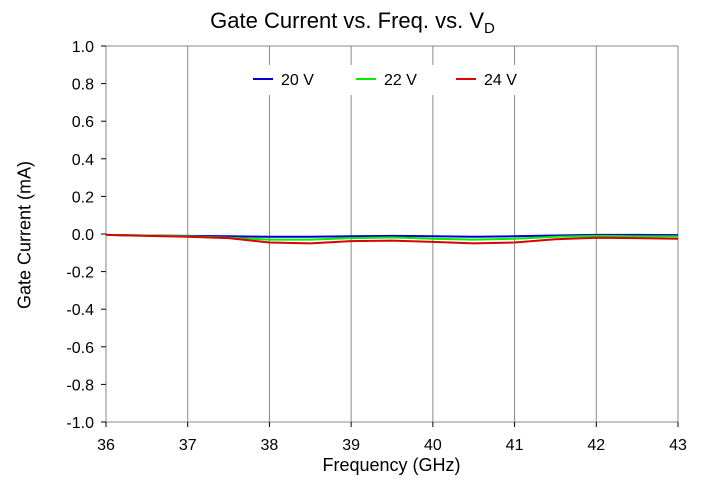 The image size is (705, 484). What do you see at coordinates (270, 445) in the screenshot?
I see `x-tick-label: 38` at bounding box center [270, 445].